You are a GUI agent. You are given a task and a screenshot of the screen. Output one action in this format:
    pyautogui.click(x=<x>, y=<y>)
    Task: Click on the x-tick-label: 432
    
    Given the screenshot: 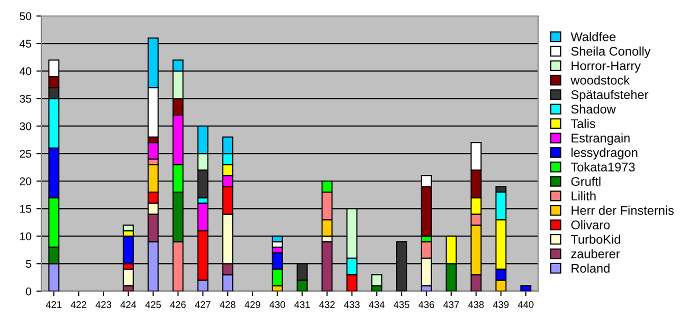 What is the action you would take?
    pyautogui.click(x=327, y=304)
    